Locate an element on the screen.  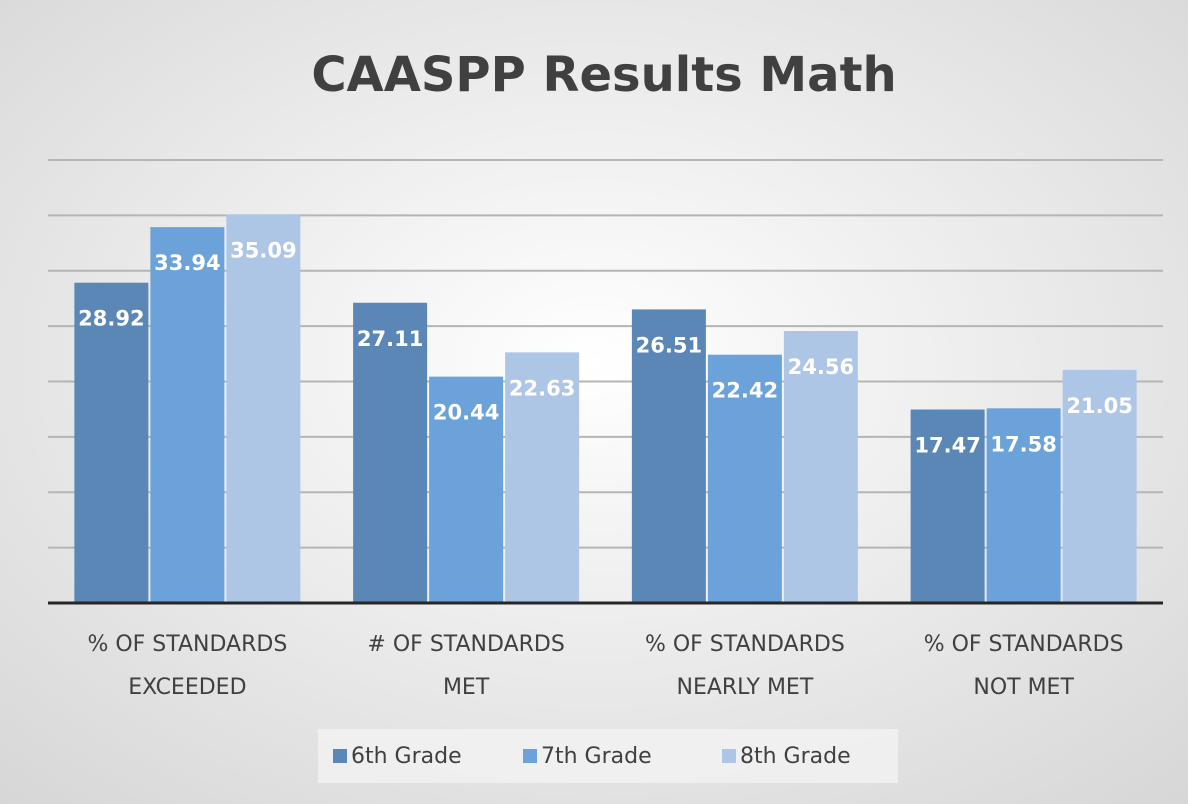
x-tick-label: # OF STANDARDS MET is located at coordinates (465, 666).